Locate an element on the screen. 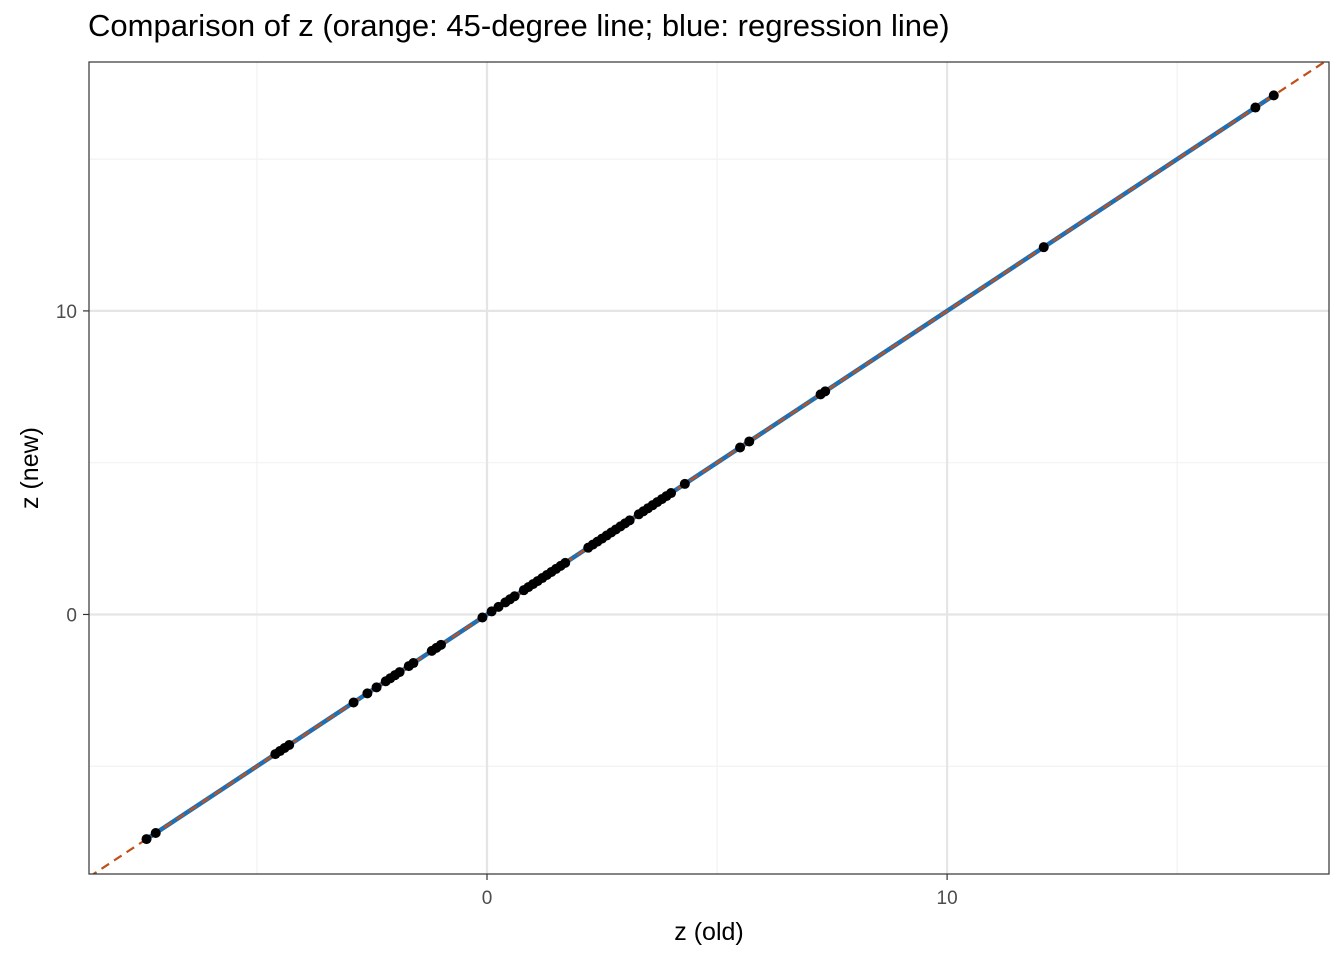 Image resolution: width=1344 pixels, height=960 pixels. x-tick-label: 10 is located at coordinates (947, 898).